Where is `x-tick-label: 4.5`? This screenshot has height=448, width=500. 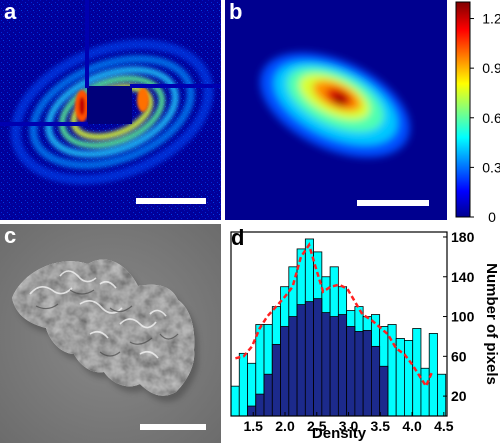
x-tick-label: 4.5 is located at coordinates (444, 426).